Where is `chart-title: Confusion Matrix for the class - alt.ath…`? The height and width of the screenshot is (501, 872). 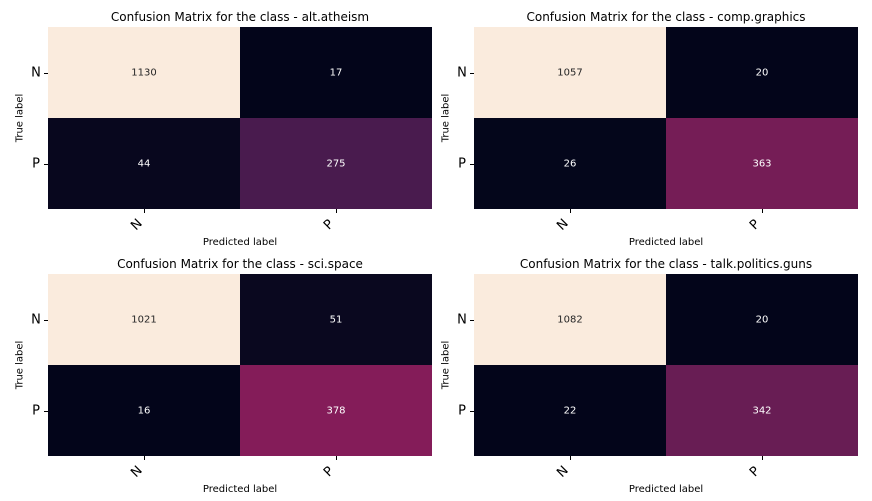
chart-title: Confusion Matrix for the class - alt.ath… is located at coordinates (240, 17).